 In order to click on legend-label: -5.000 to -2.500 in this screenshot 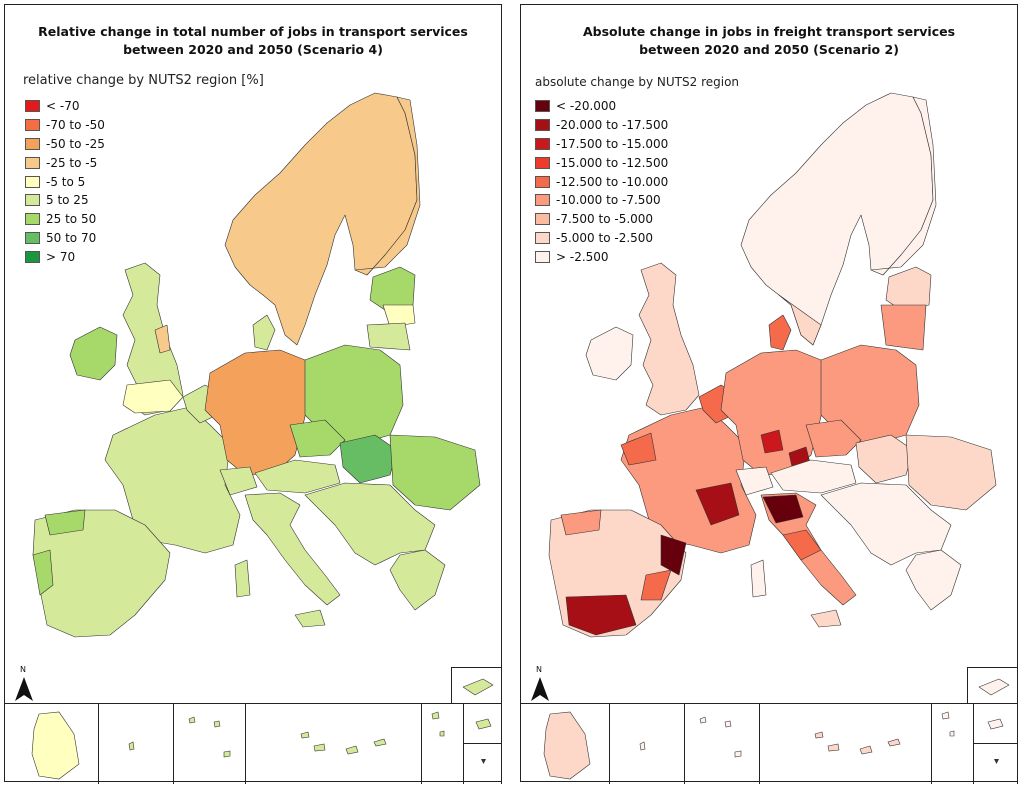, I will do `click(605, 237)`.